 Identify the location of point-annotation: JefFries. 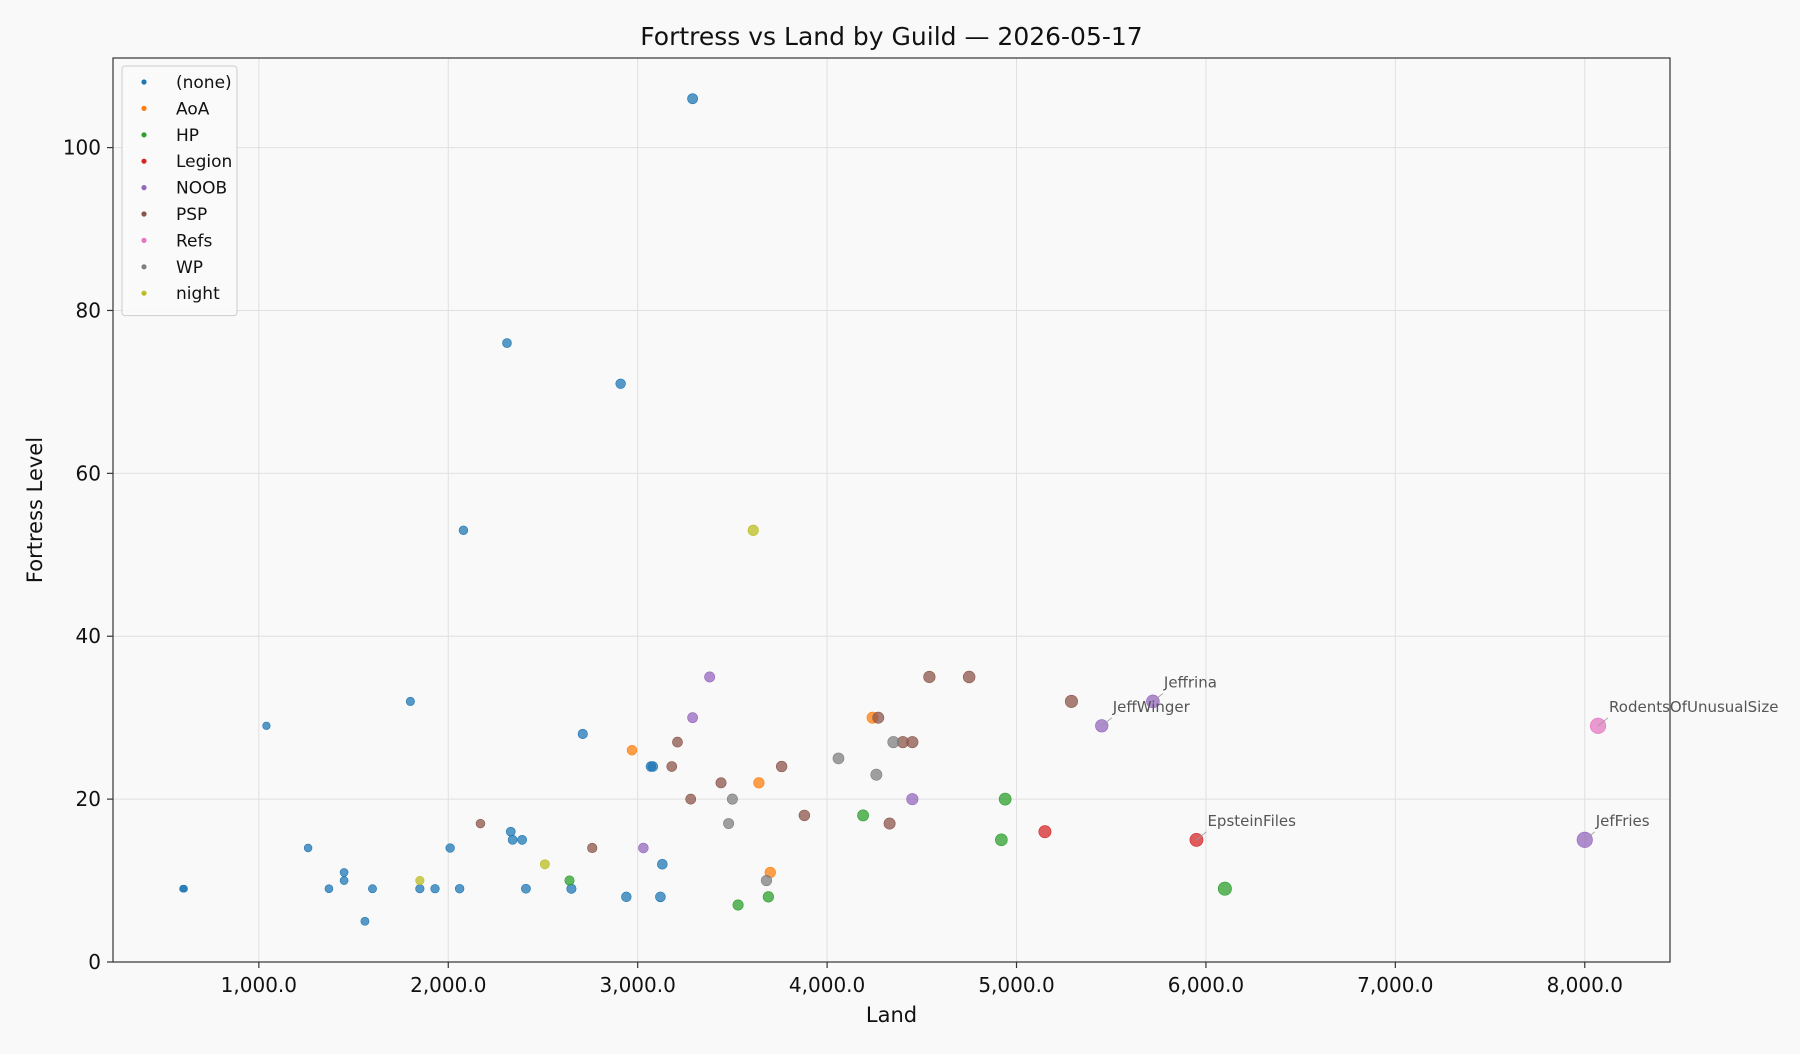
(1622, 821).